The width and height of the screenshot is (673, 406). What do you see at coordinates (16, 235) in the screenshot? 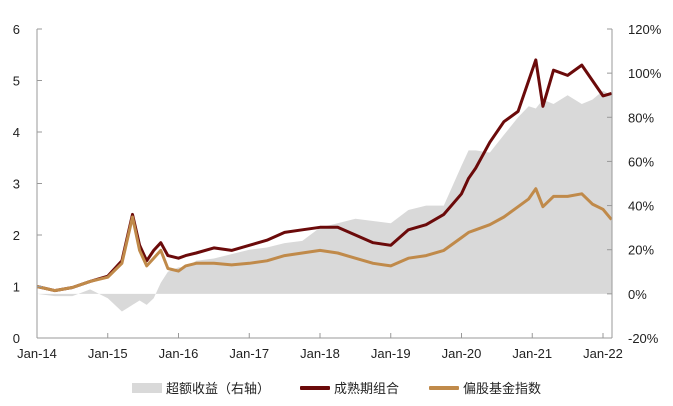
I see `svg-text: 2` at bounding box center [16, 235].